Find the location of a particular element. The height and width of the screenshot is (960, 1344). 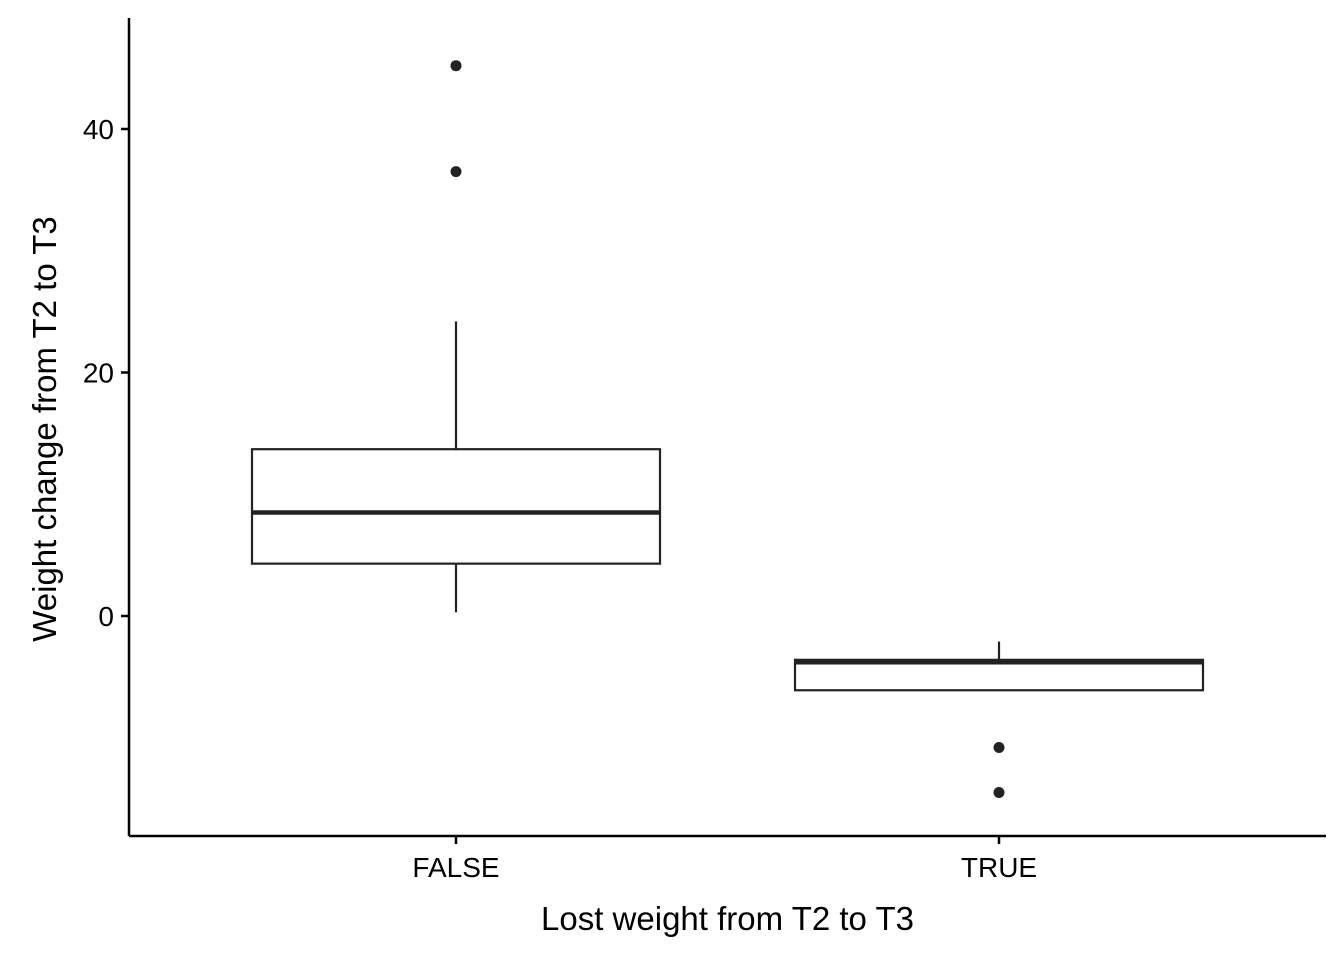

x-axis-title: Lost weight from T2 to T3 is located at coordinates (727, 918).